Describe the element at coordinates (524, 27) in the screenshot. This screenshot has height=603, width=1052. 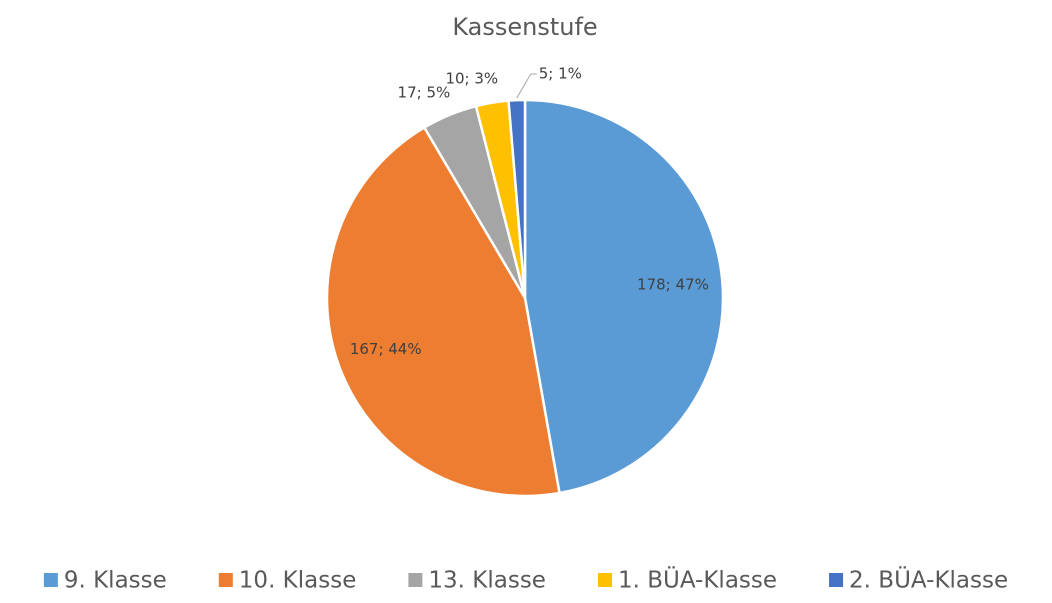
I see `chart-title: Kassenstufe` at that location.